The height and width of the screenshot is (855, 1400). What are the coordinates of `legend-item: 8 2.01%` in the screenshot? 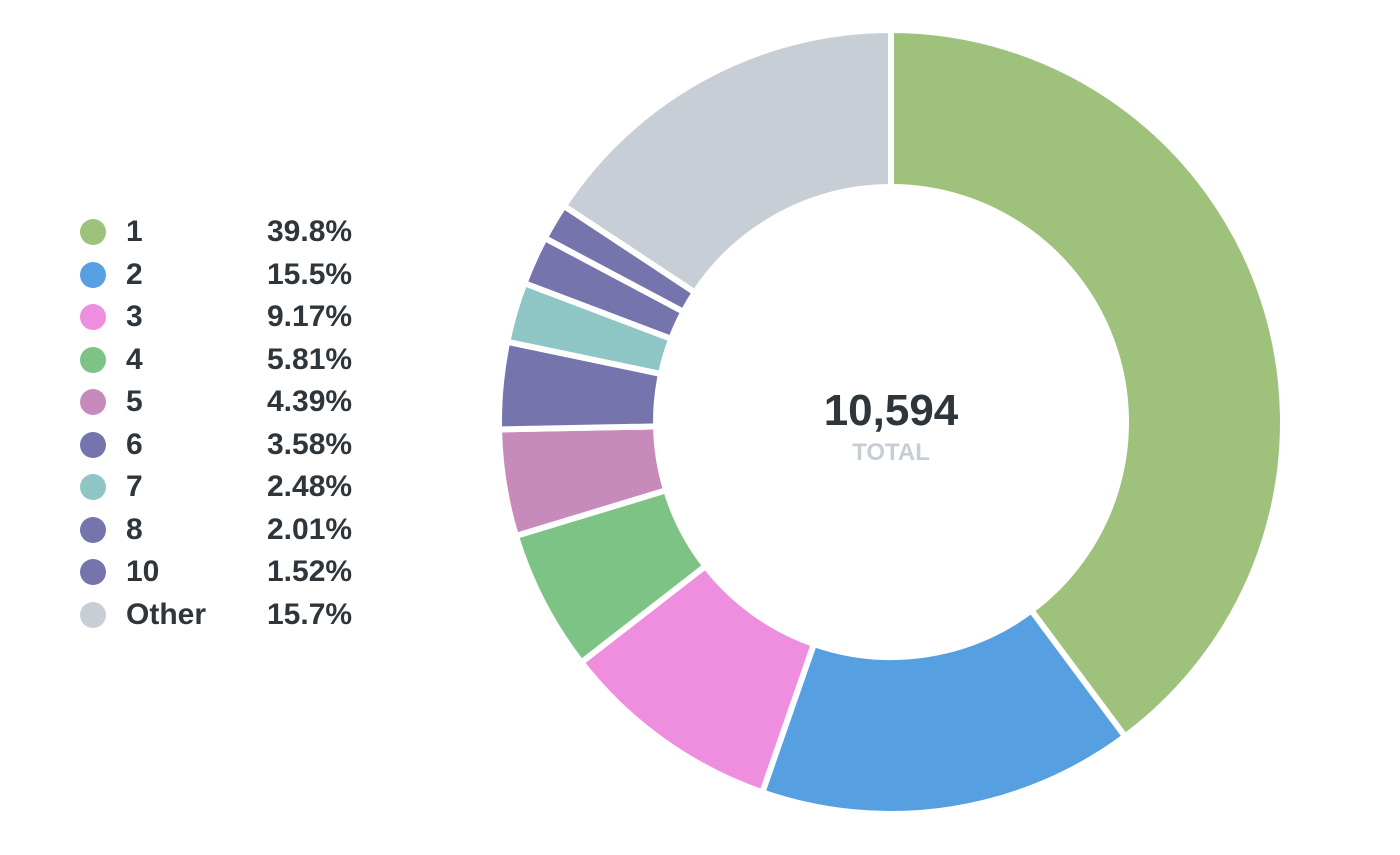 It's located at (230, 530).